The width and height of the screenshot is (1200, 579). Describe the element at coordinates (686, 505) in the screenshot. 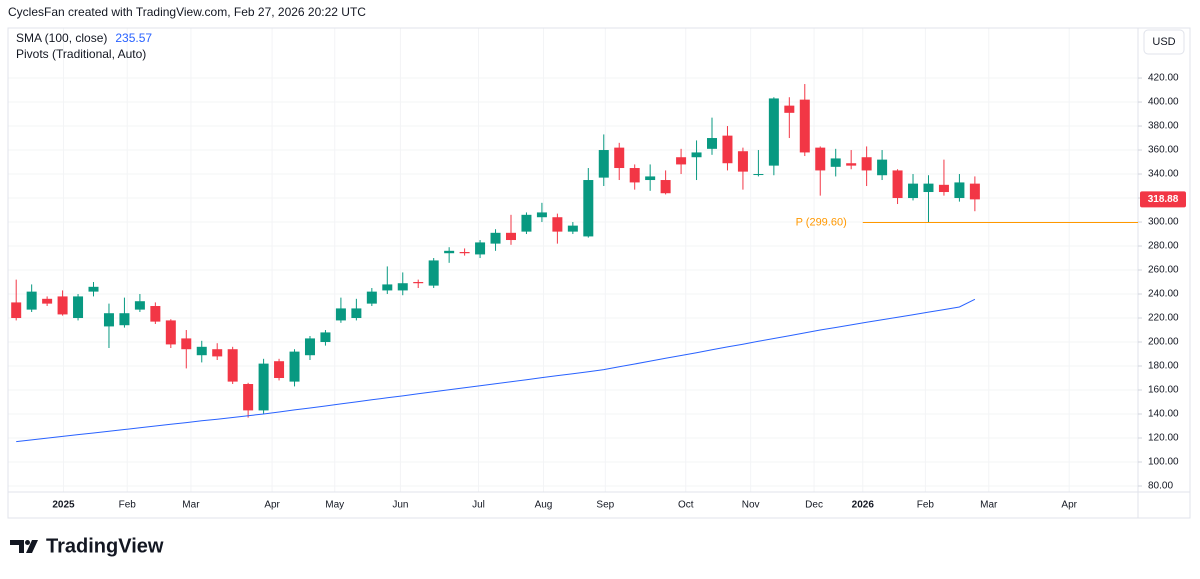

I see `x-tick-label: Oct` at that location.